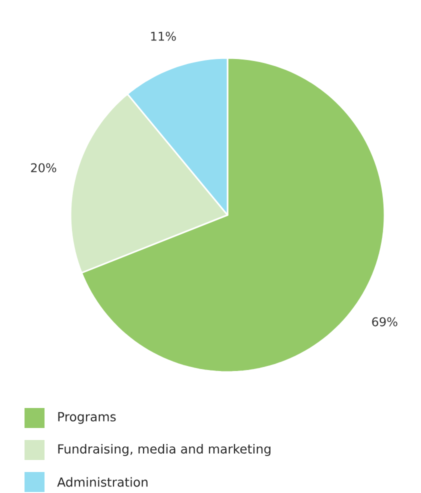  What do you see at coordinates (163, 36) in the screenshot?
I see `data-label: 11%` at bounding box center [163, 36].